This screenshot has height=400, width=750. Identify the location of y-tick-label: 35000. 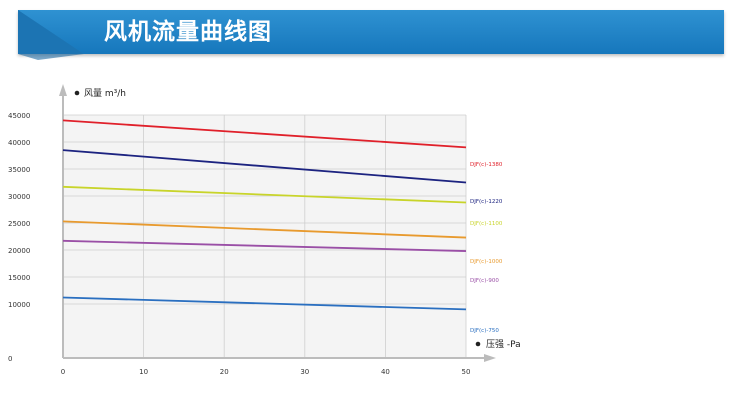
(19, 170).